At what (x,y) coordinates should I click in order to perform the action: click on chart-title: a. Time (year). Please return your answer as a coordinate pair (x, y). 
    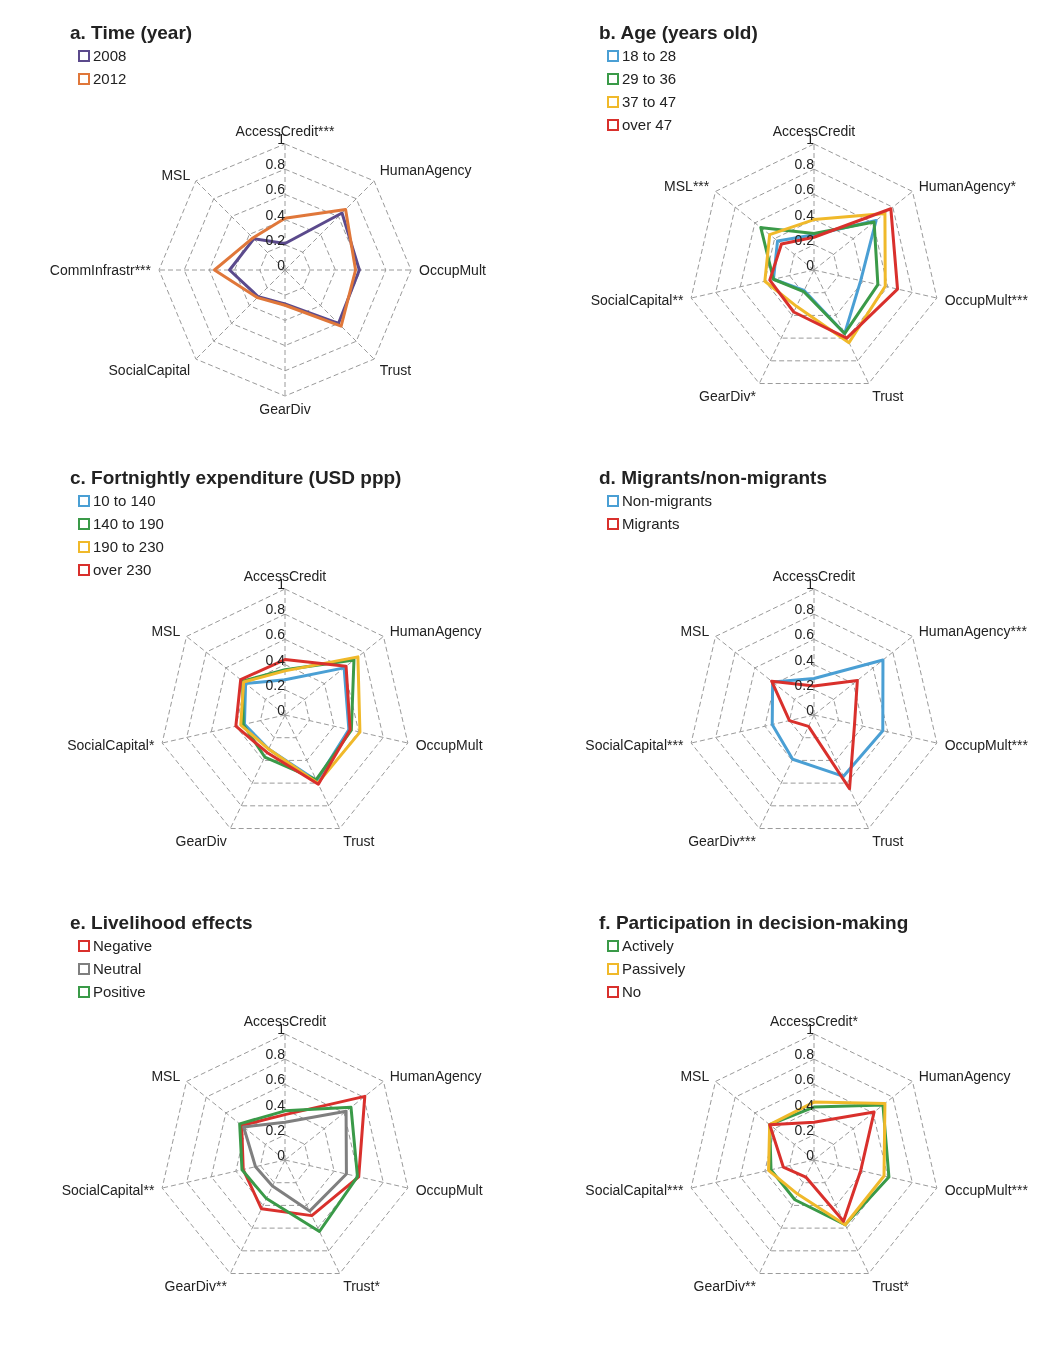
    Looking at the image, I should click on (131, 33).